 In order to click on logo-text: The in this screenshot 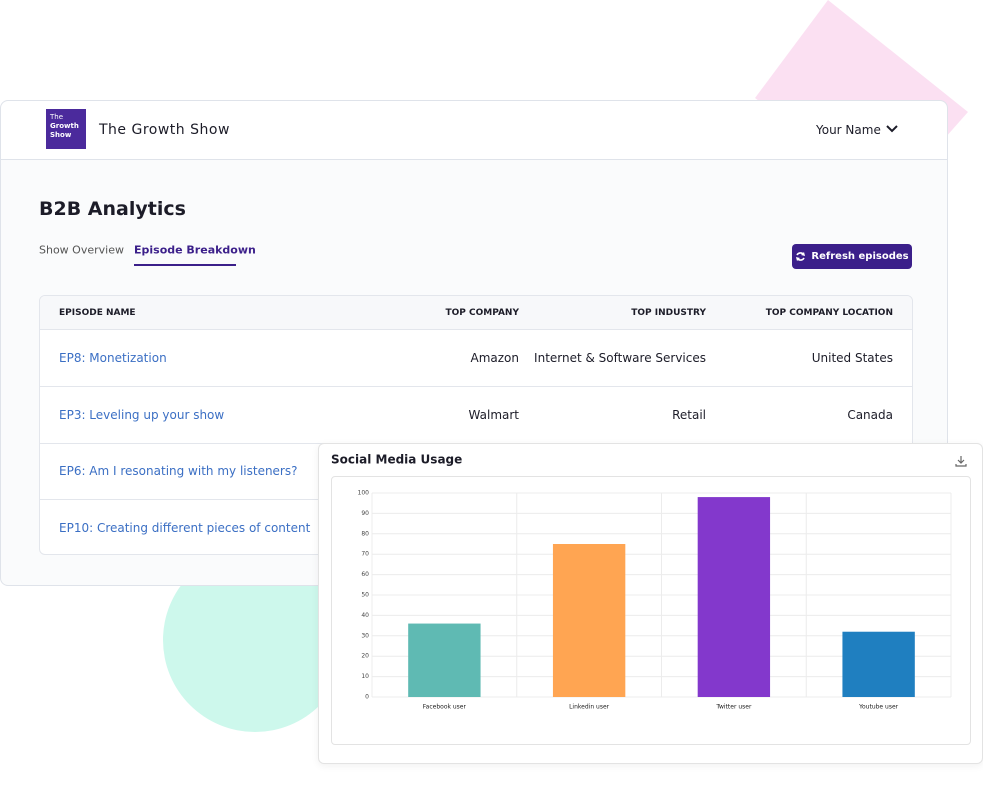, I will do `click(57, 117)`.